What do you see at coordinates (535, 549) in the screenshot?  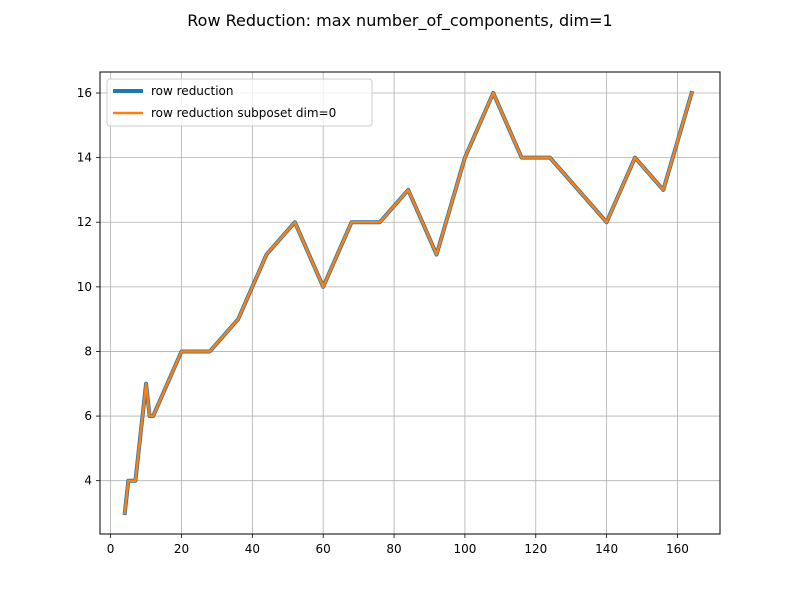 I see `x-tick-label: 120` at bounding box center [535, 549].